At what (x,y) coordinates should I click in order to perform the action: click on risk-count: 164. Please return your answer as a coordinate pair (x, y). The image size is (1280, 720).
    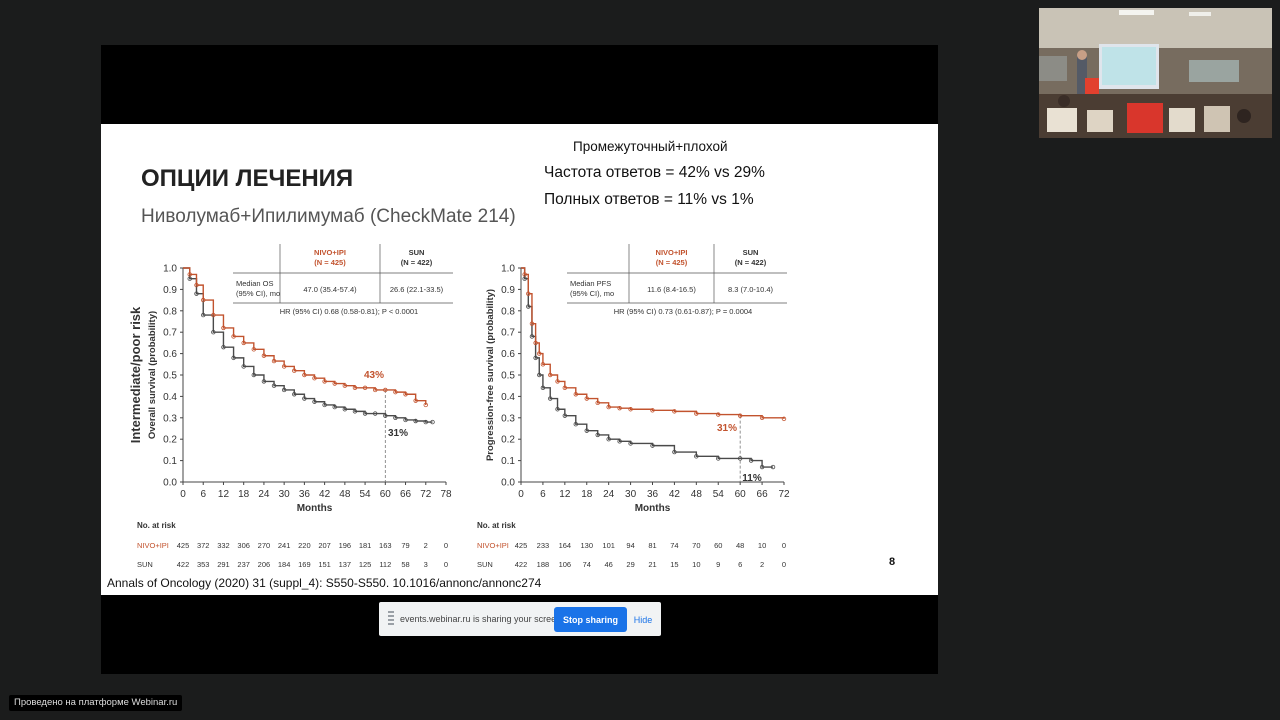
    Looking at the image, I should click on (565, 545).